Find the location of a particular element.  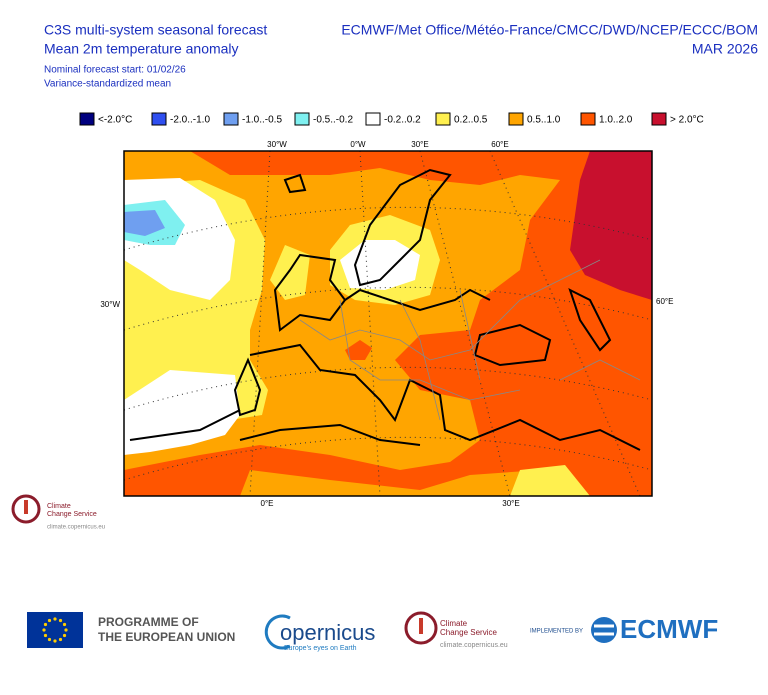

legend-label: 0.2..0.5 is located at coordinates (471, 120).